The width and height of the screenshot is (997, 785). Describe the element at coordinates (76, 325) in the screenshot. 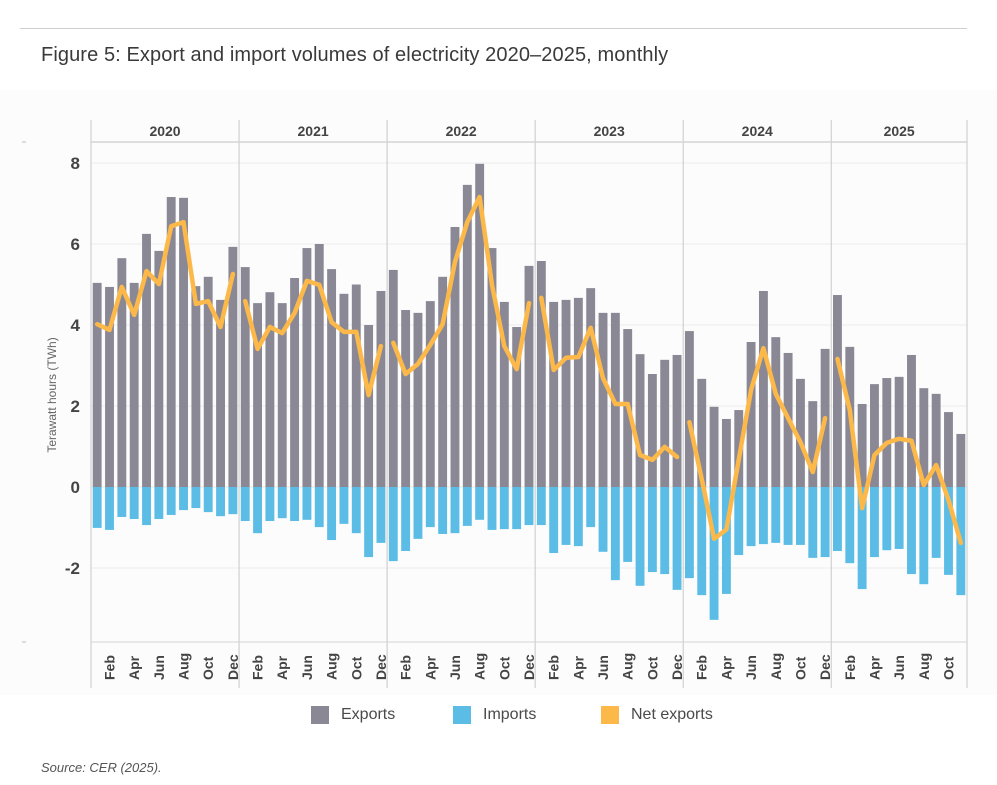

I see `y-tick-label: 4` at that location.